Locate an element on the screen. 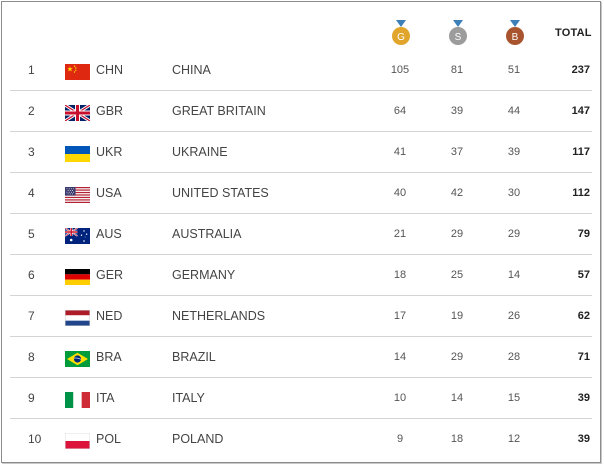  gold-count: 64 is located at coordinates (400, 111).